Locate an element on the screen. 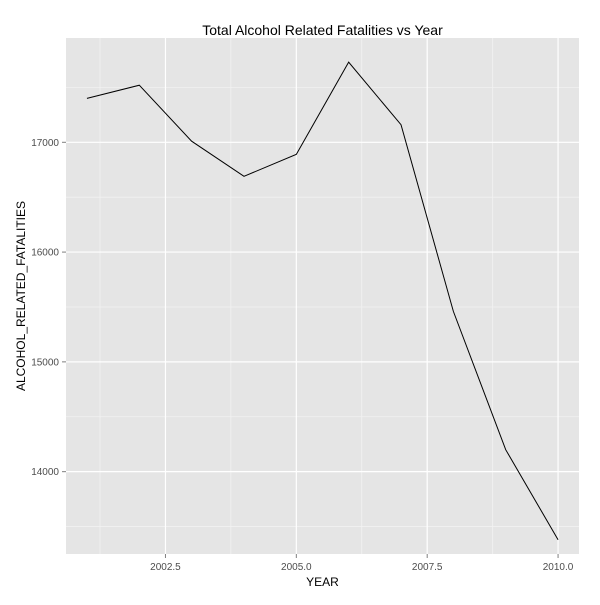 This screenshot has height=605, width=600. x-axis-title: YEAR is located at coordinates (322, 582).